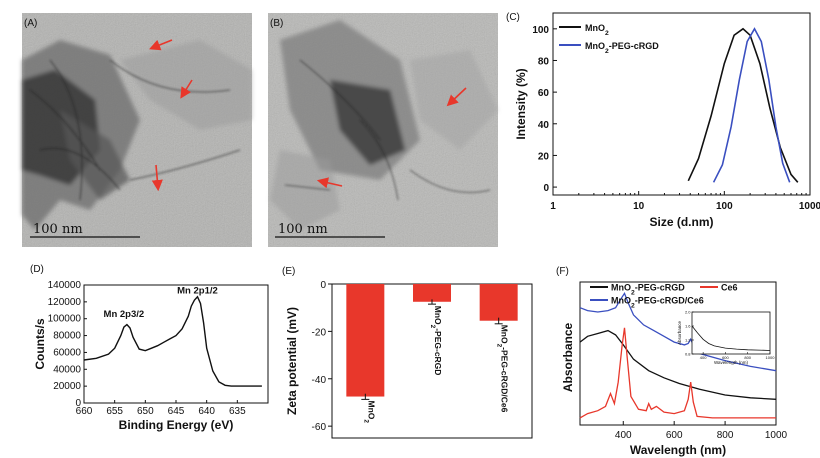 This screenshot has height=458, width=820. What do you see at coordinates (292, 361) in the screenshot?
I see `panel-e-y-axis-title: Zeta potential (mV)` at bounding box center [292, 361].